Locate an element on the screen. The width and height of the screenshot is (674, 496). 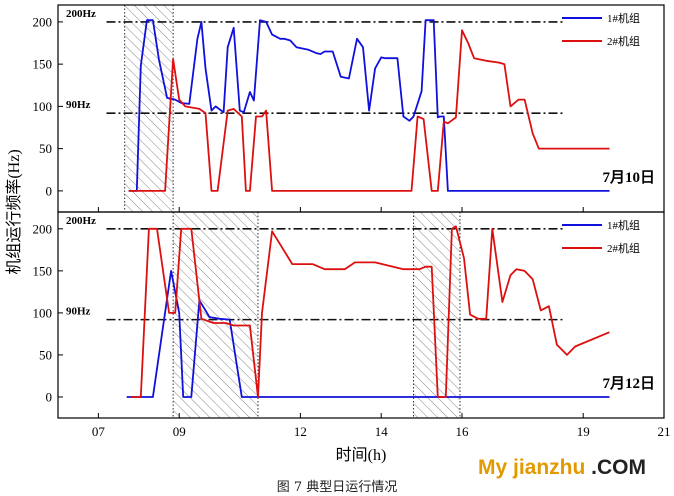
x-tick-label: 07 is located at coordinates (99, 431).